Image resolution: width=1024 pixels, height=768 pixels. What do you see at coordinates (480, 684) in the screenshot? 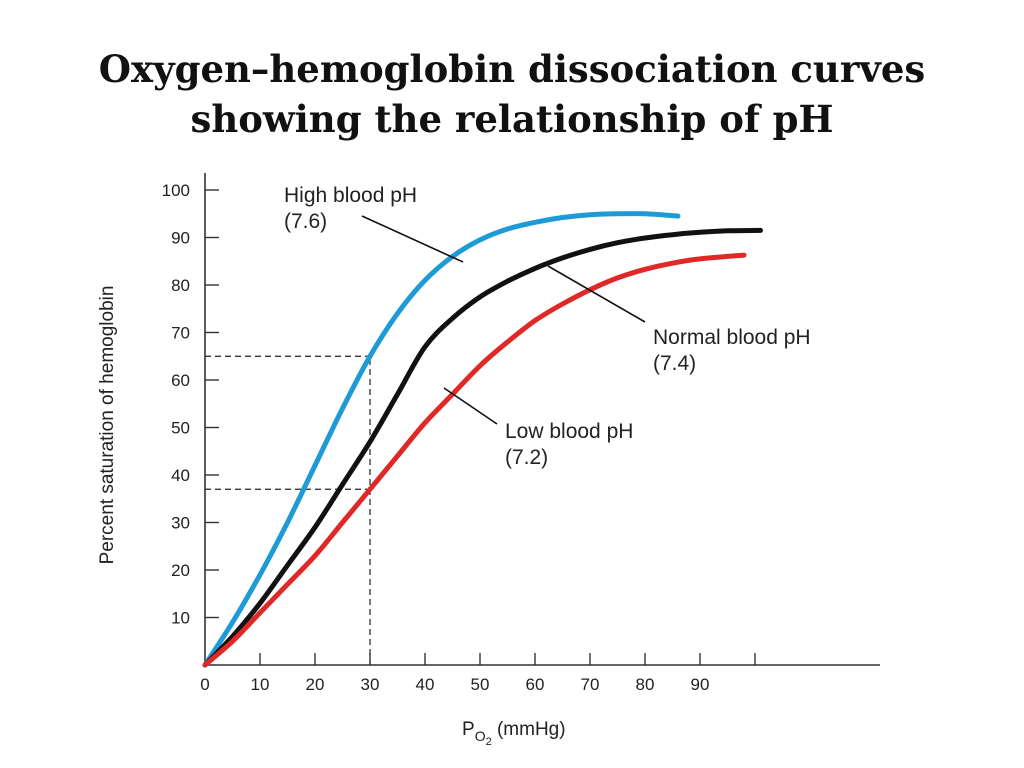
I see `x-tick-label: 50` at bounding box center [480, 684].